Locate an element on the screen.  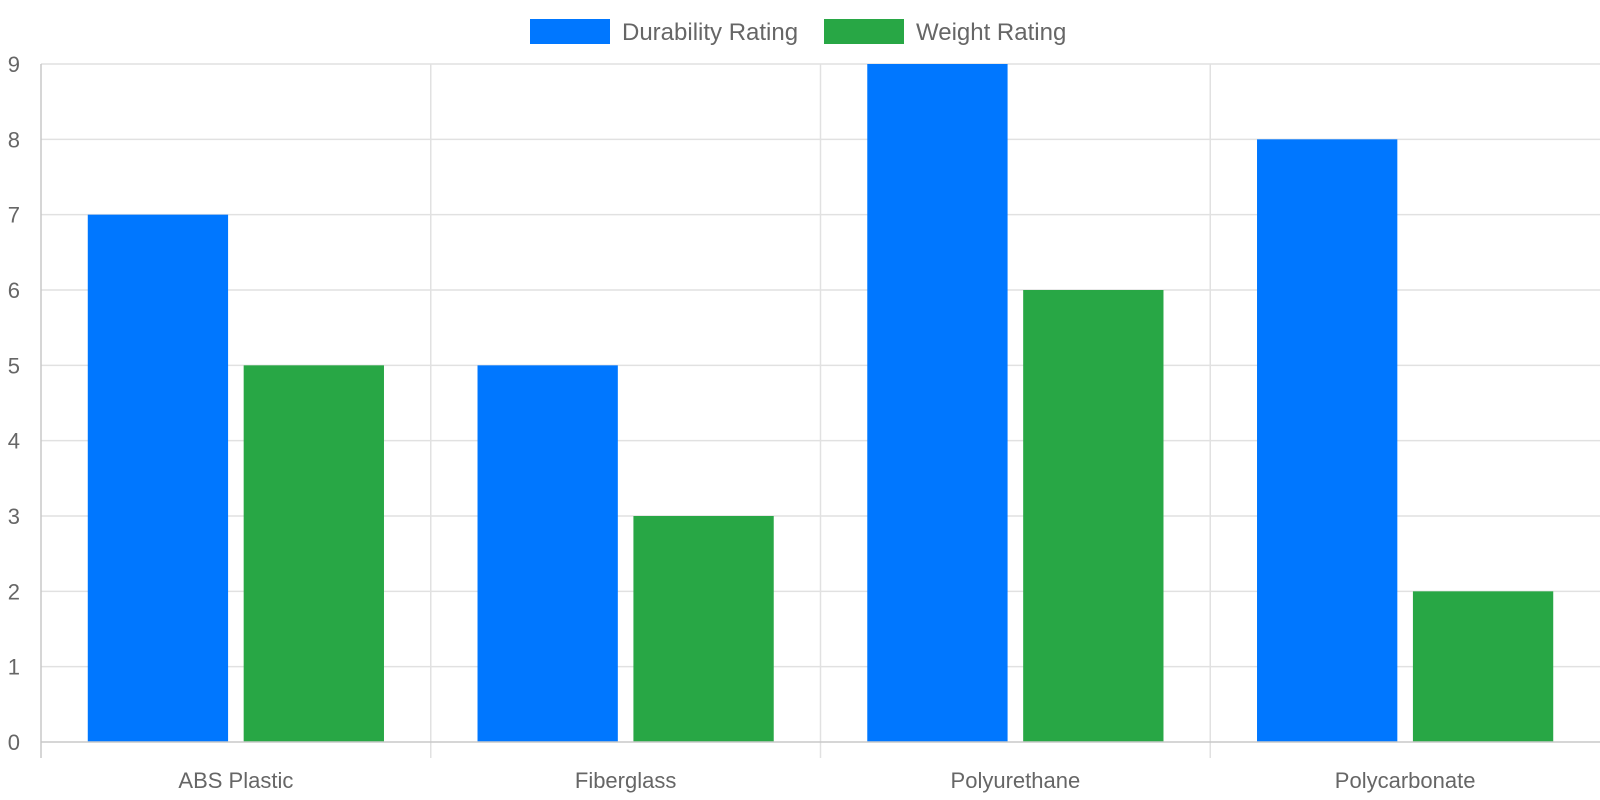
legend-swatch-weight is located at coordinates (864, 31).